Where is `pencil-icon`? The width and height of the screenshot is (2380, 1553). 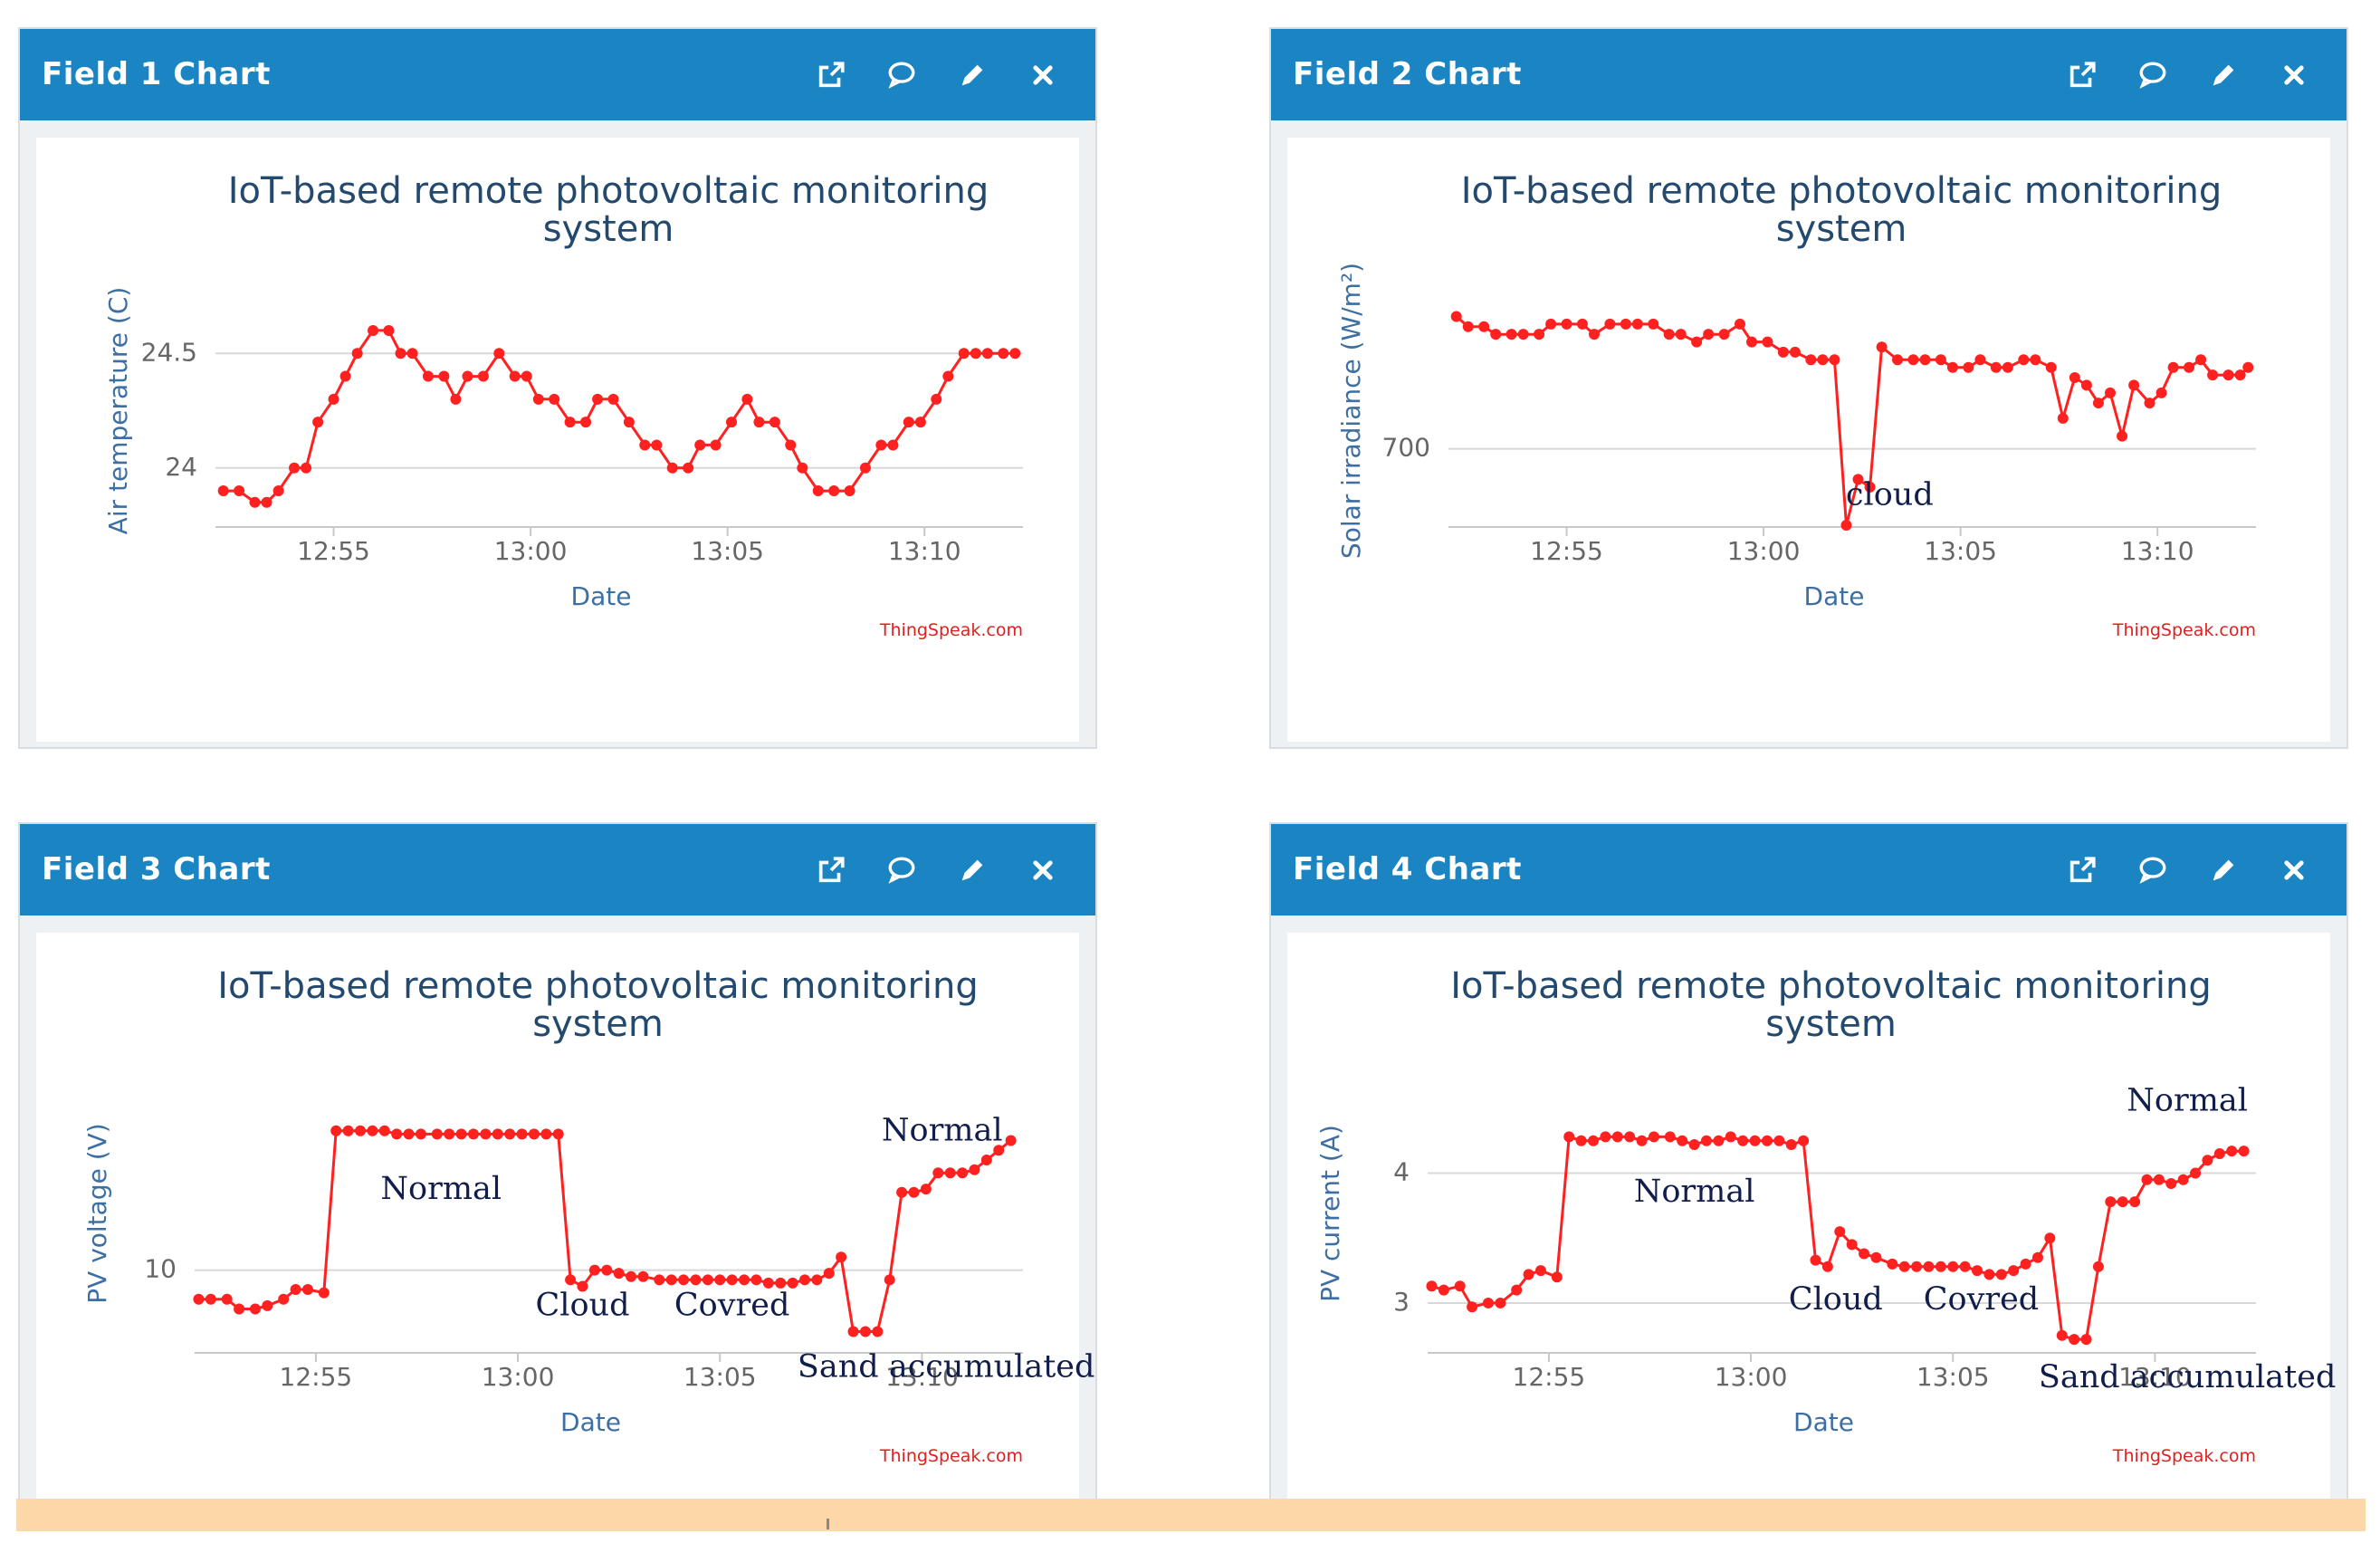
pencil-icon is located at coordinates (2224, 870).